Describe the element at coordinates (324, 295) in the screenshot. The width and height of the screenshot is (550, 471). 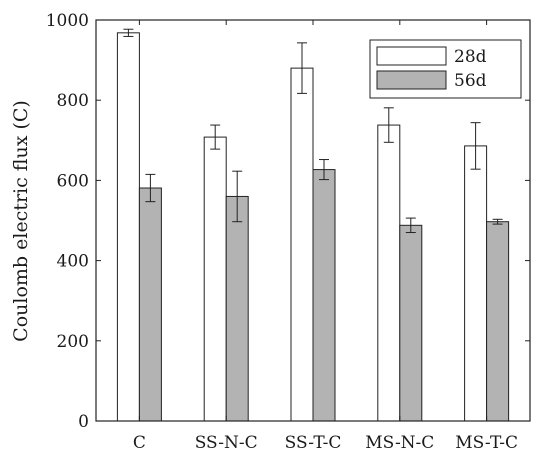
I see `bar-56d-SS-T-C` at that location.